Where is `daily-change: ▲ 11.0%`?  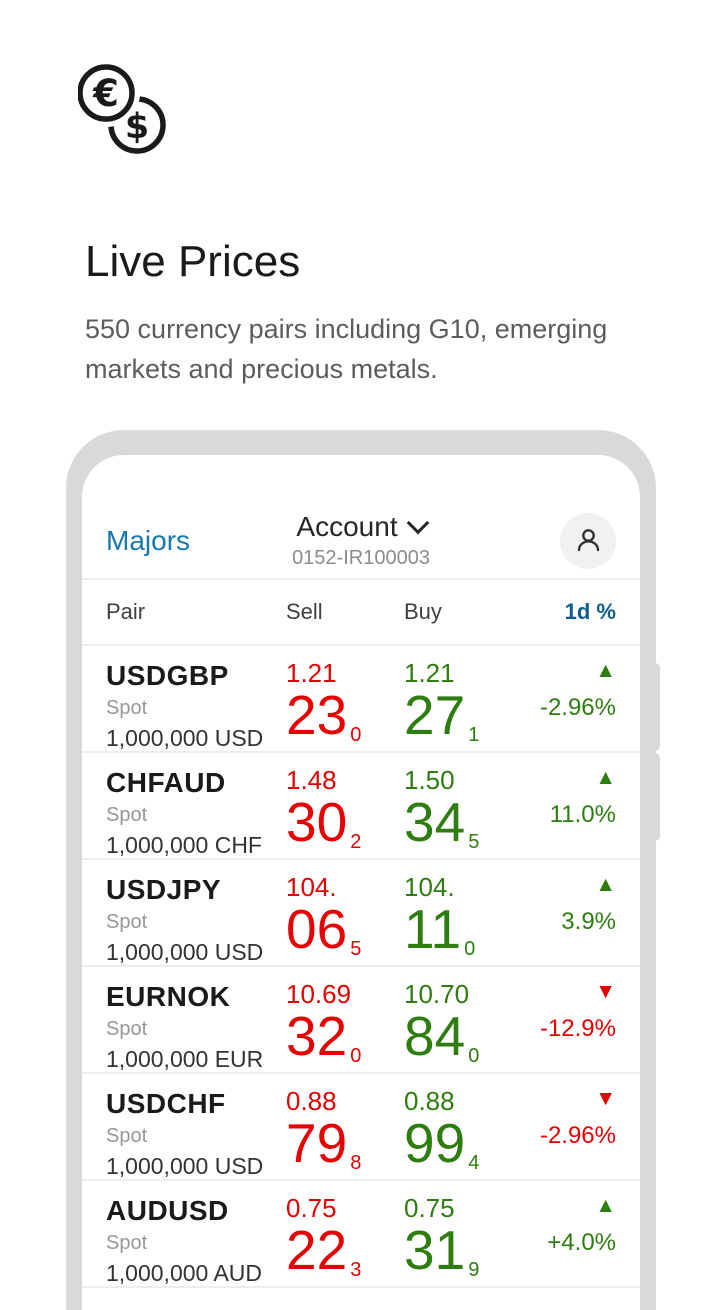 daily-change: ▲ 11.0% is located at coordinates (568, 813).